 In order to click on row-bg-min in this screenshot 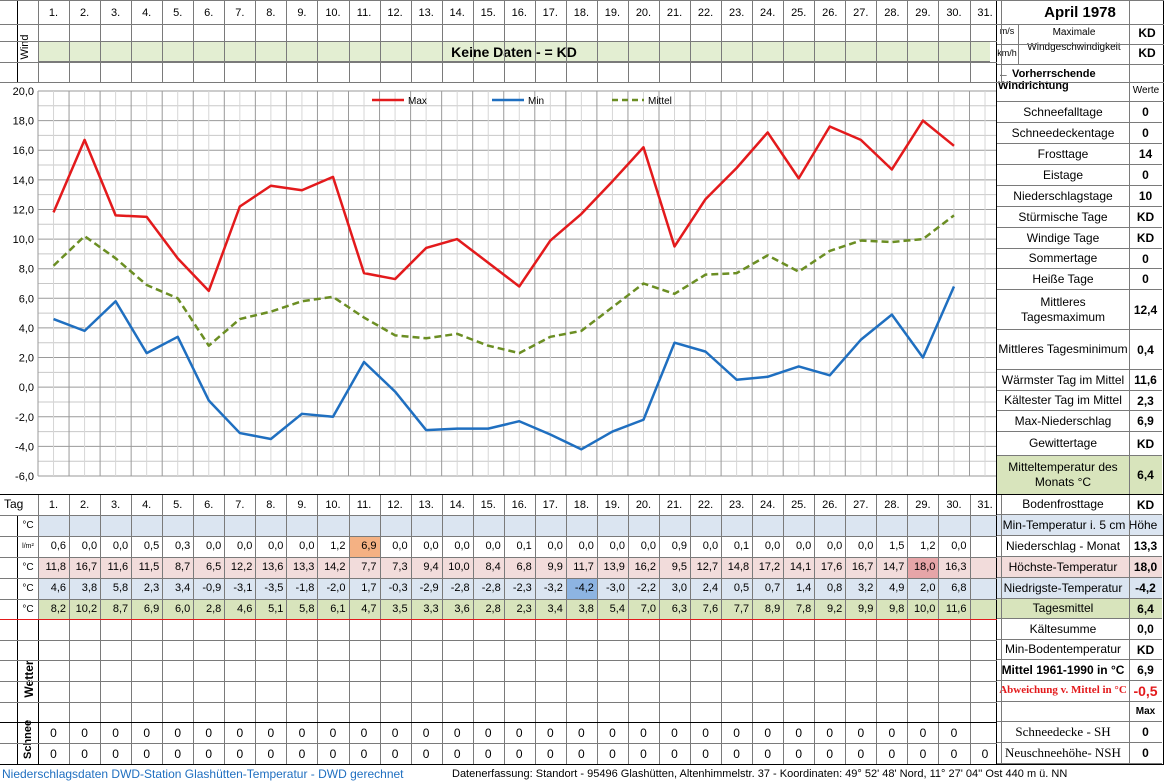, I will do `click(519, 588)`.